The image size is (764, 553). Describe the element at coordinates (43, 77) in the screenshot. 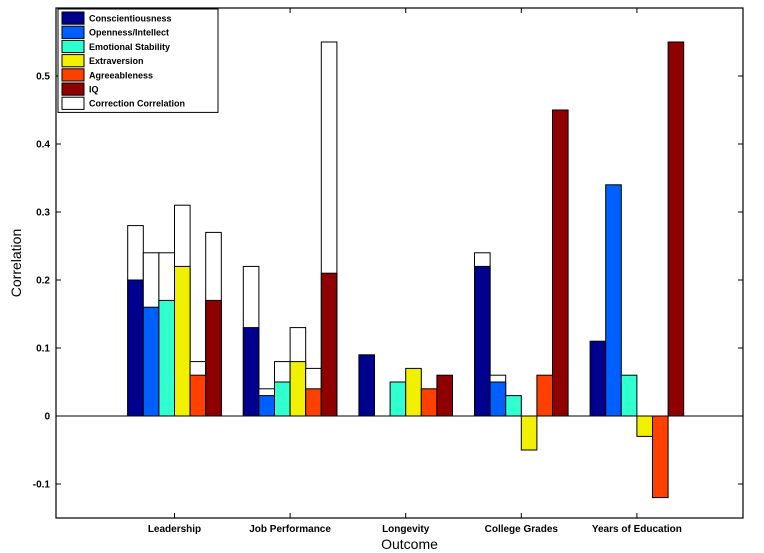

I see `y-tick-label: 0.5` at that location.